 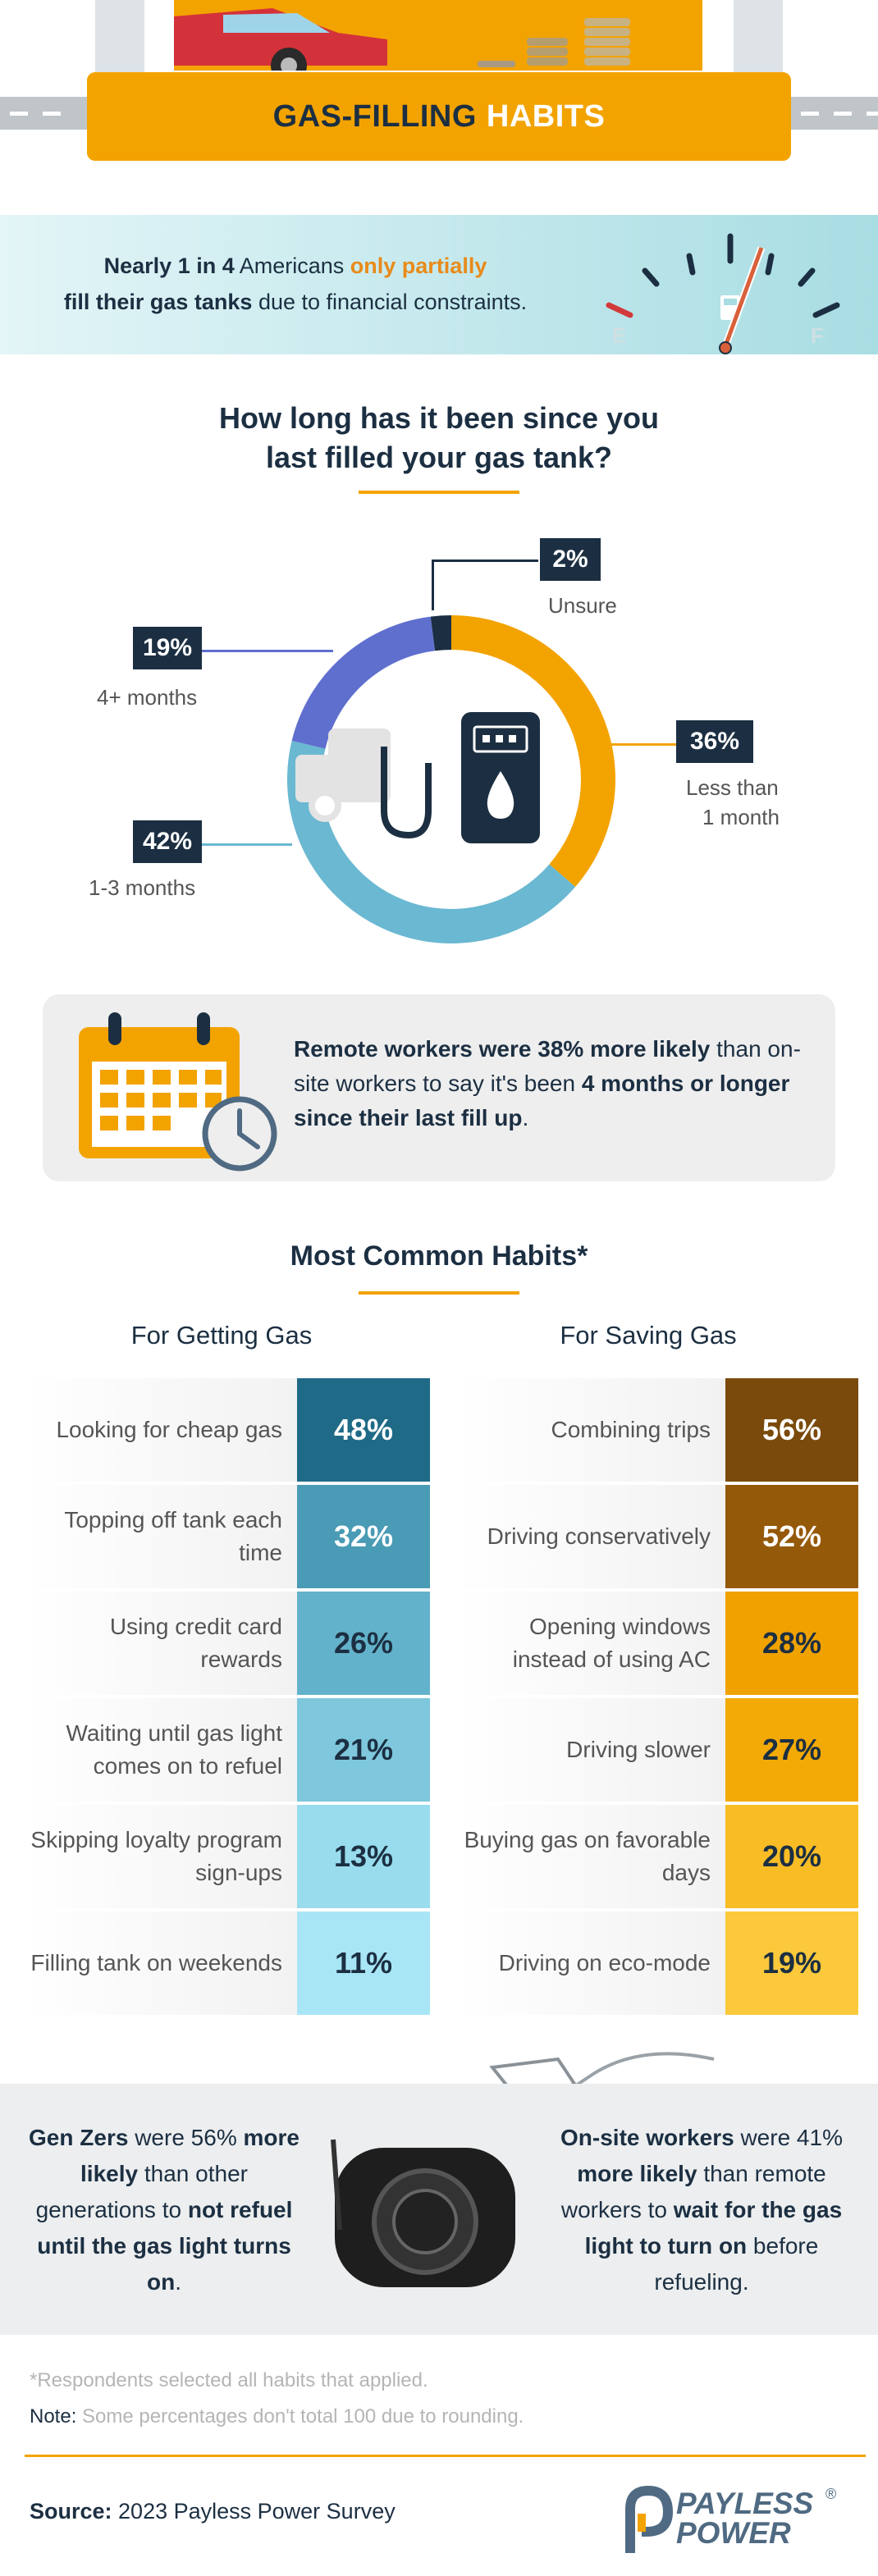 I want to click on saving-habit-label: Driving slower, so click(x=589, y=1750).